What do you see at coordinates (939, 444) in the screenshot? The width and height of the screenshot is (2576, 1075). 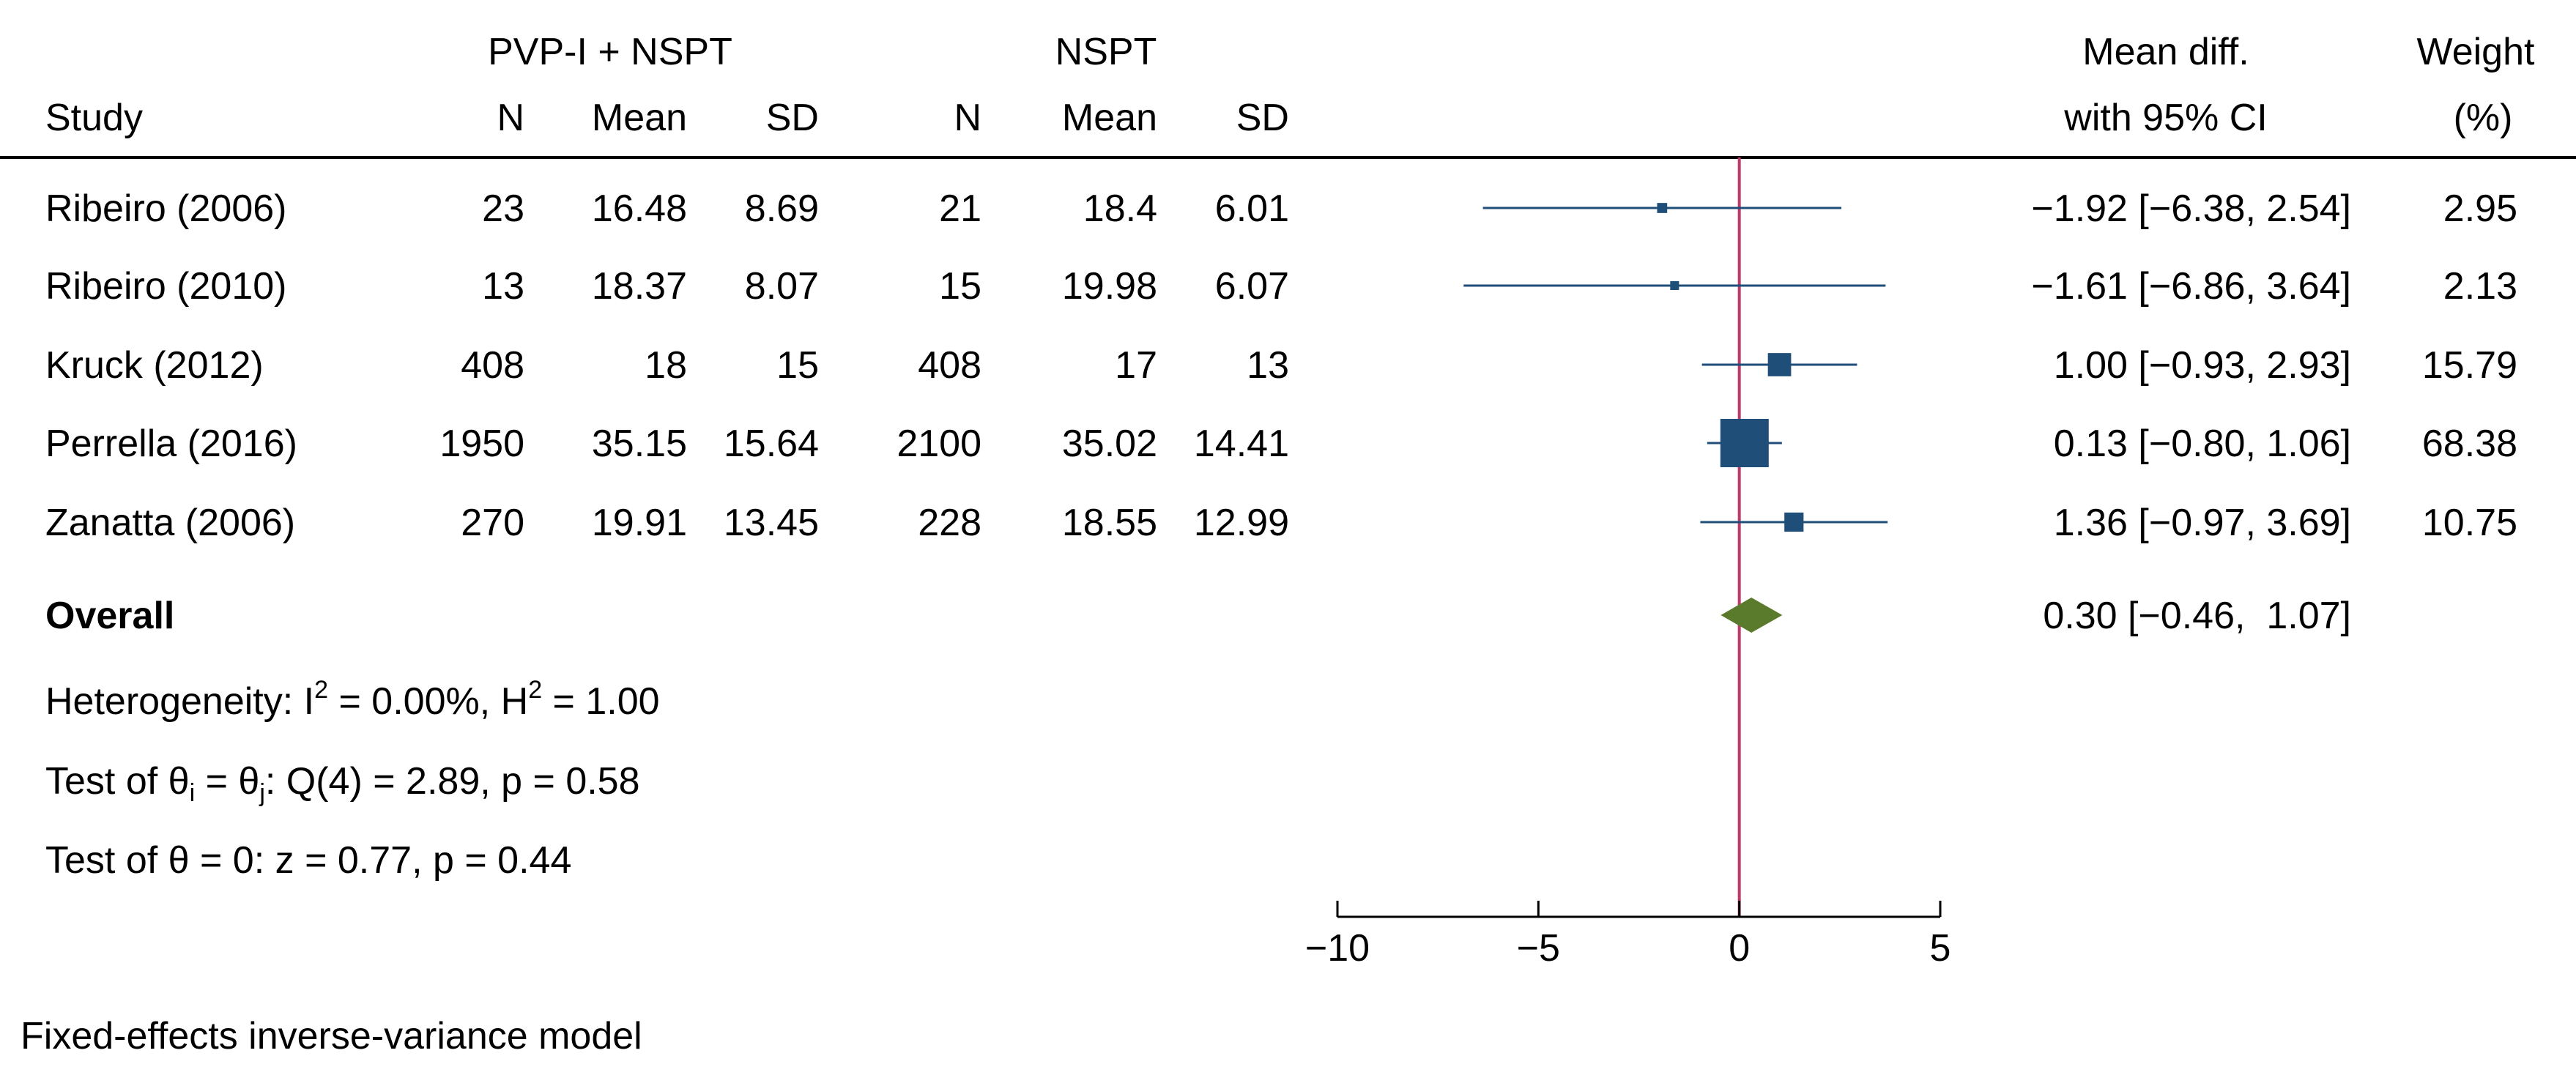 I see `n2-value: 2100` at bounding box center [939, 444].